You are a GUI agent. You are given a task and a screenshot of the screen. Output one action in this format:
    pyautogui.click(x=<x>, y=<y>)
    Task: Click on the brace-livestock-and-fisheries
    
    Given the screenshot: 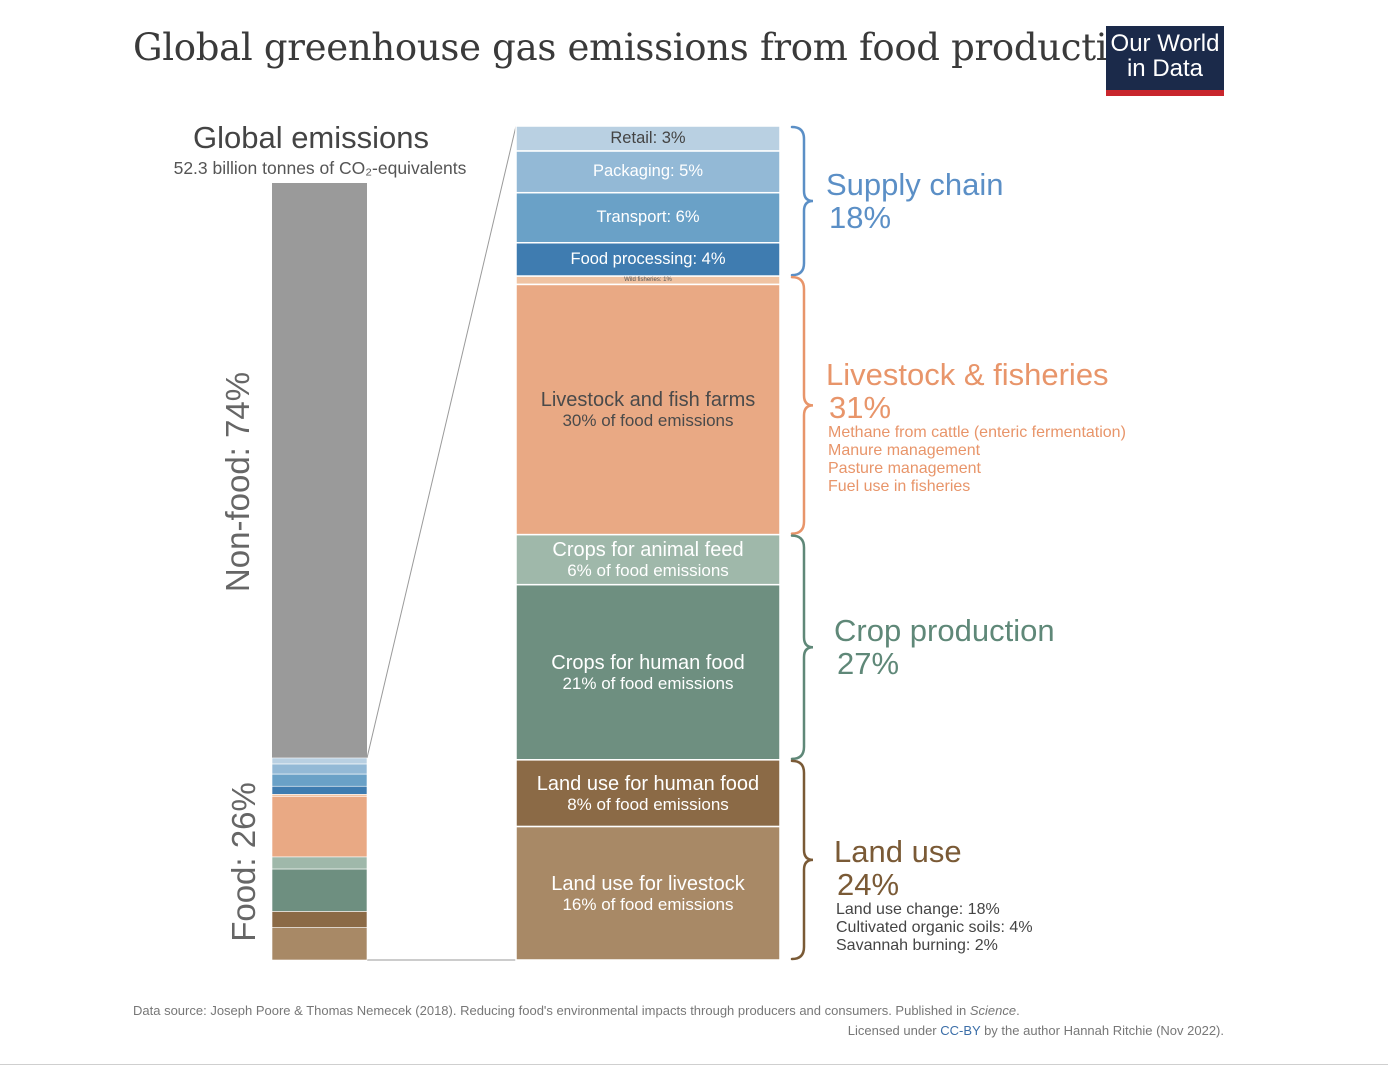 What is the action you would take?
    pyautogui.click(x=802, y=405)
    